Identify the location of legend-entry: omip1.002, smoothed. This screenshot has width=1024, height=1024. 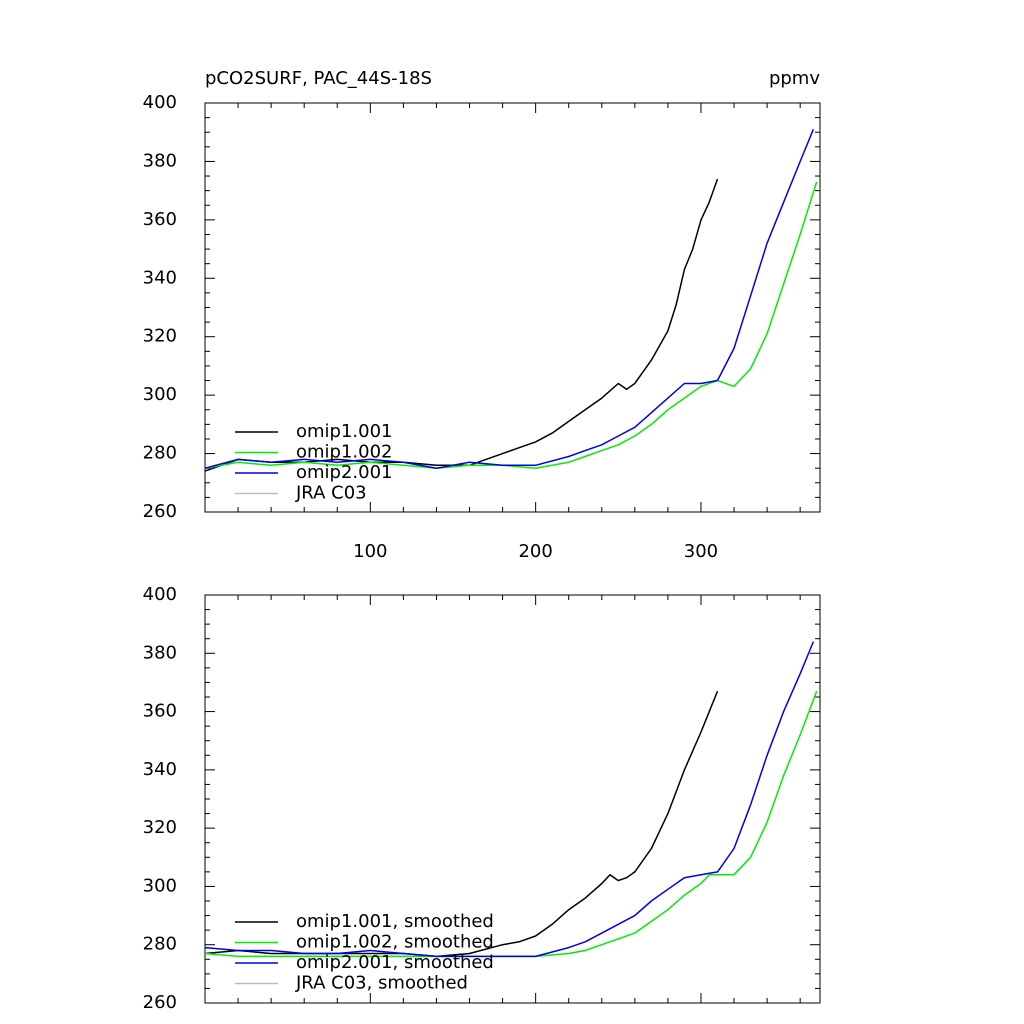
(395, 942).